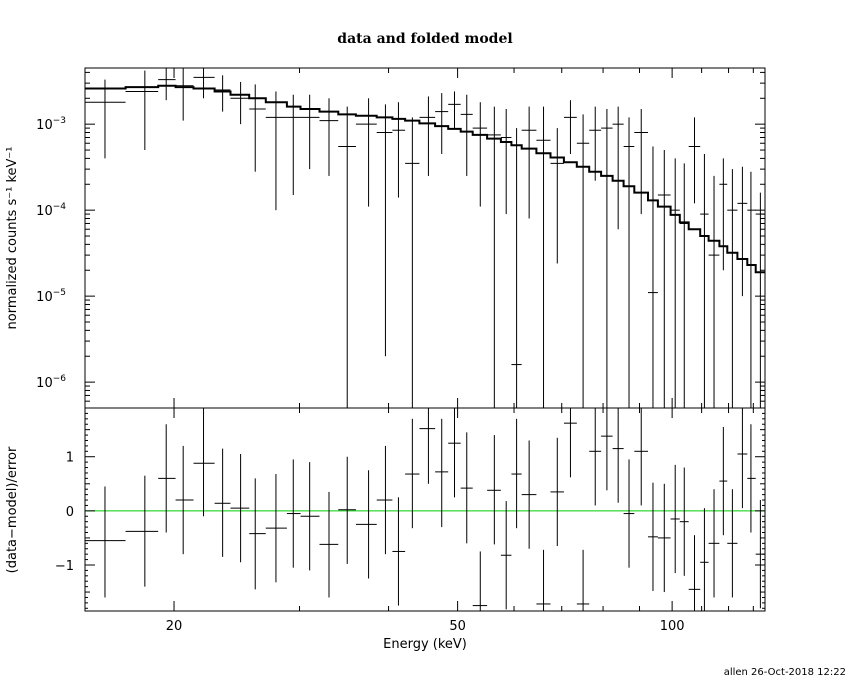 Image resolution: width=850 pixels, height=680 pixels. I want to click on xtick-label-20: 20, so click(174, 626).